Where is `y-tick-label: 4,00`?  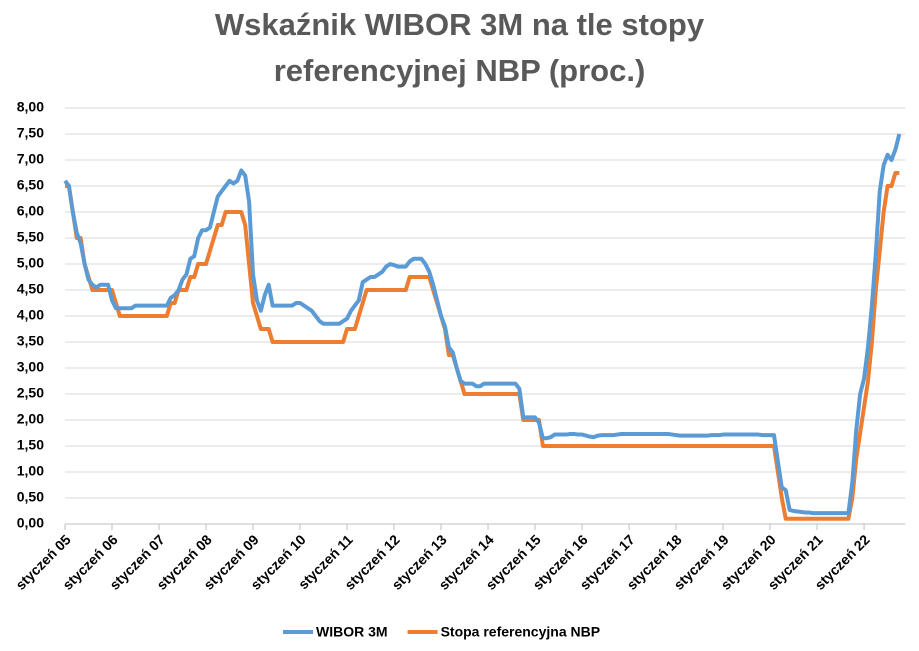
y-tick-label: 4,00 is located at coordinates (30, 315).